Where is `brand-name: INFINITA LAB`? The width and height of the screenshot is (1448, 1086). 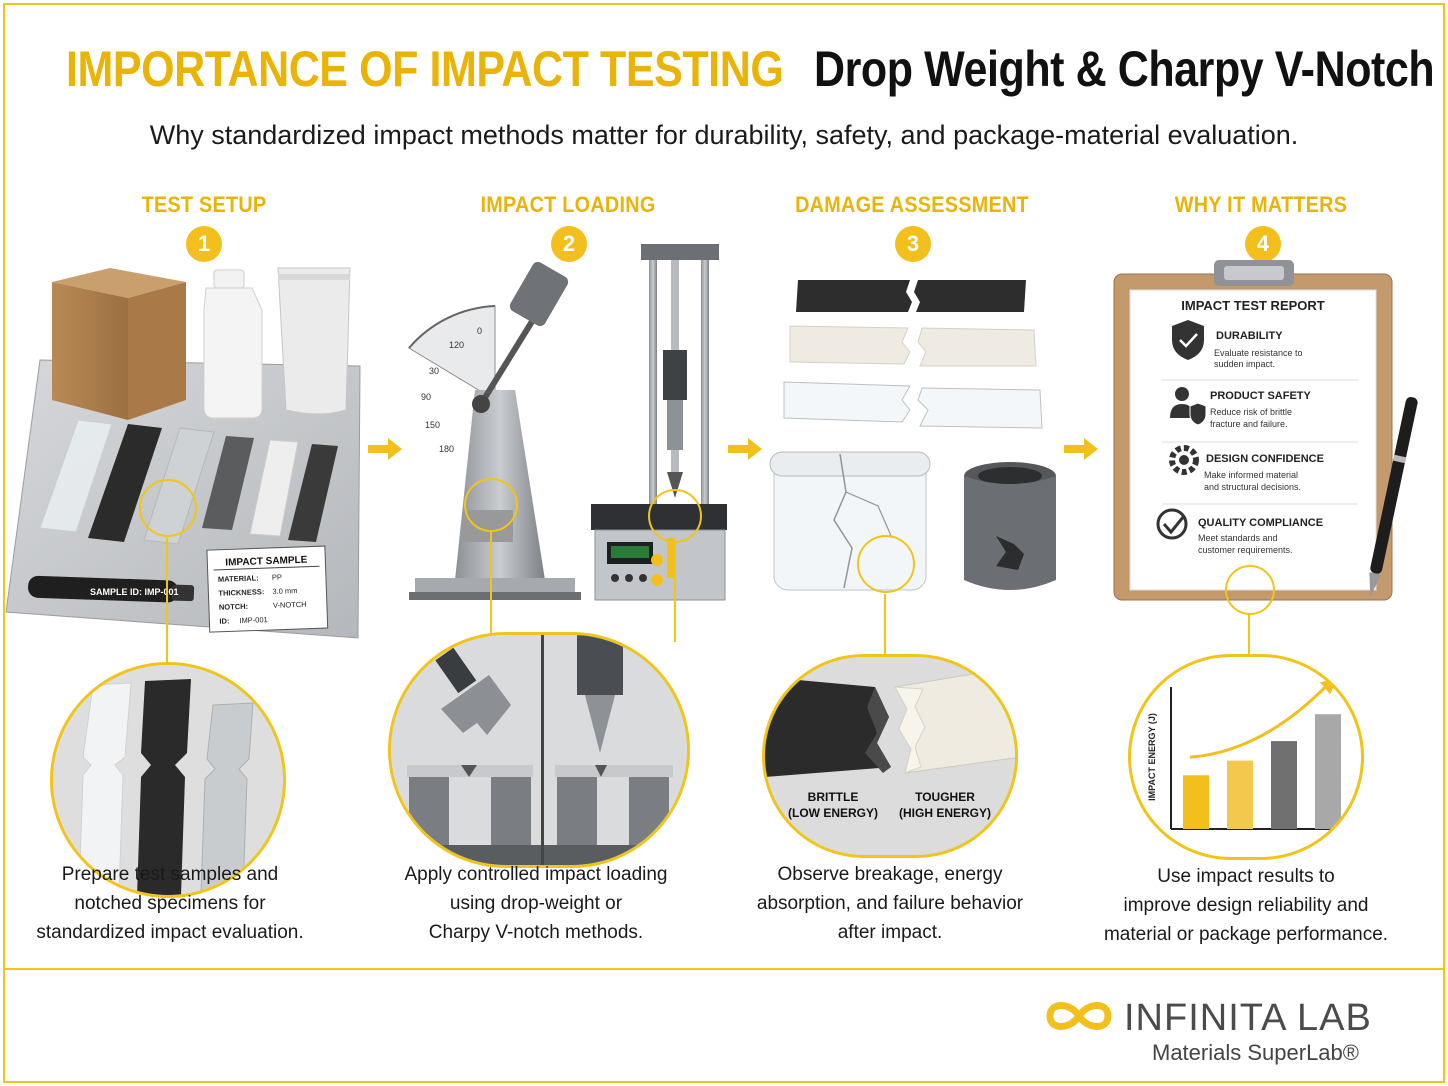 brand-name: INFINITA LAB is located at coordinates (1248, 1018).